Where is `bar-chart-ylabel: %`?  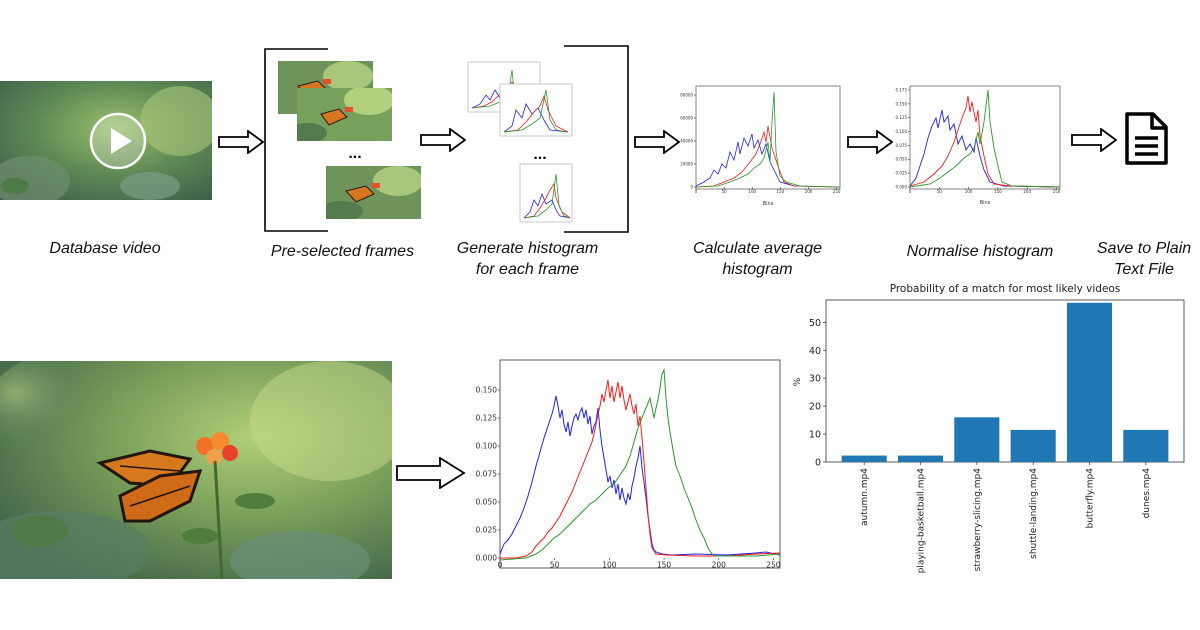
bar-chart-ylabel: % is located at coordinates (798, 381).